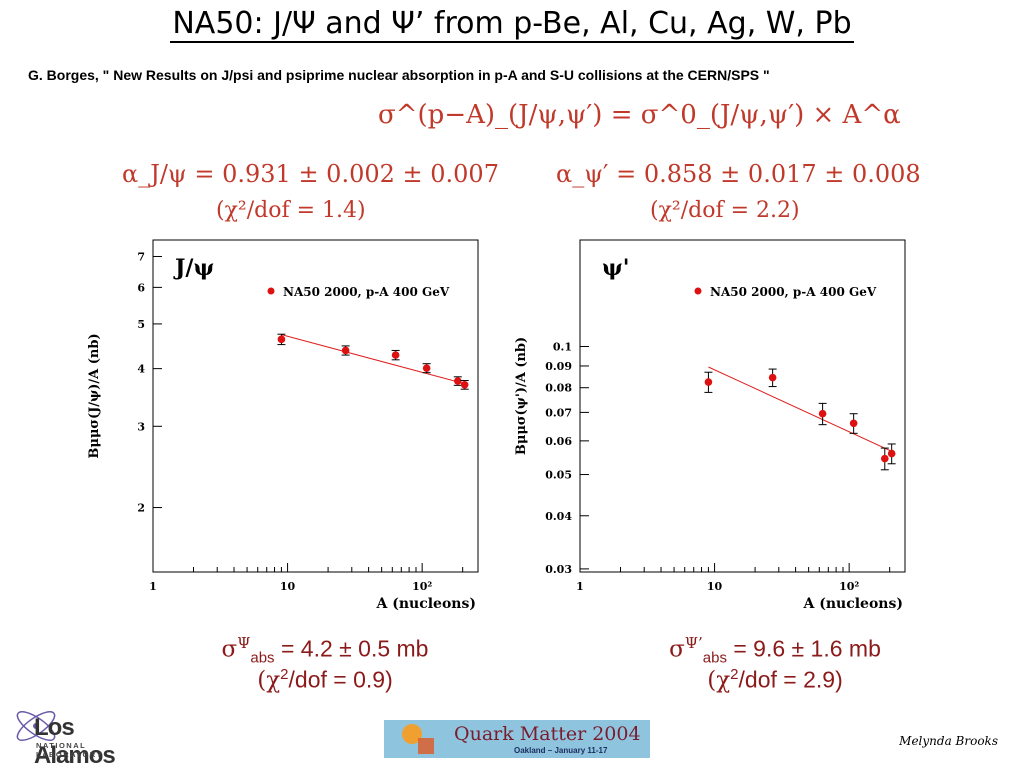 The height and width of the screenshot is (770, 1024). What do you see at coordinates (418, 739) in the screenshot?
I see `sun-icon` at bounding box center [418, 739].